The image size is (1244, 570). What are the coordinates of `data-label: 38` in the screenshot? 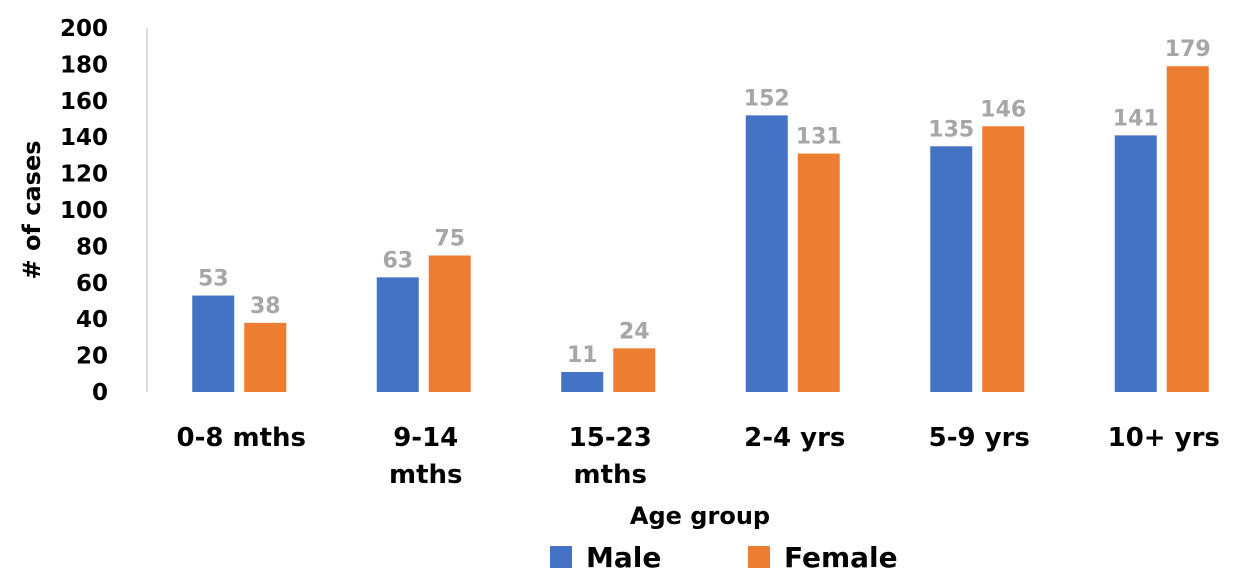 It's located at (265, 306).